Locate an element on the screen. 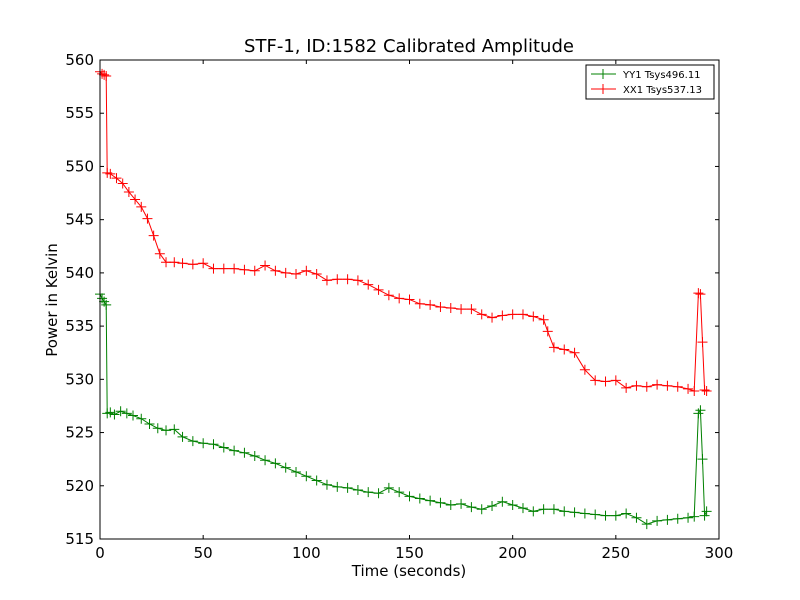 Image resolution: width=800 pixels, height=600 pixels. y-tick-label: 540 is located at coordinates (79, 273).